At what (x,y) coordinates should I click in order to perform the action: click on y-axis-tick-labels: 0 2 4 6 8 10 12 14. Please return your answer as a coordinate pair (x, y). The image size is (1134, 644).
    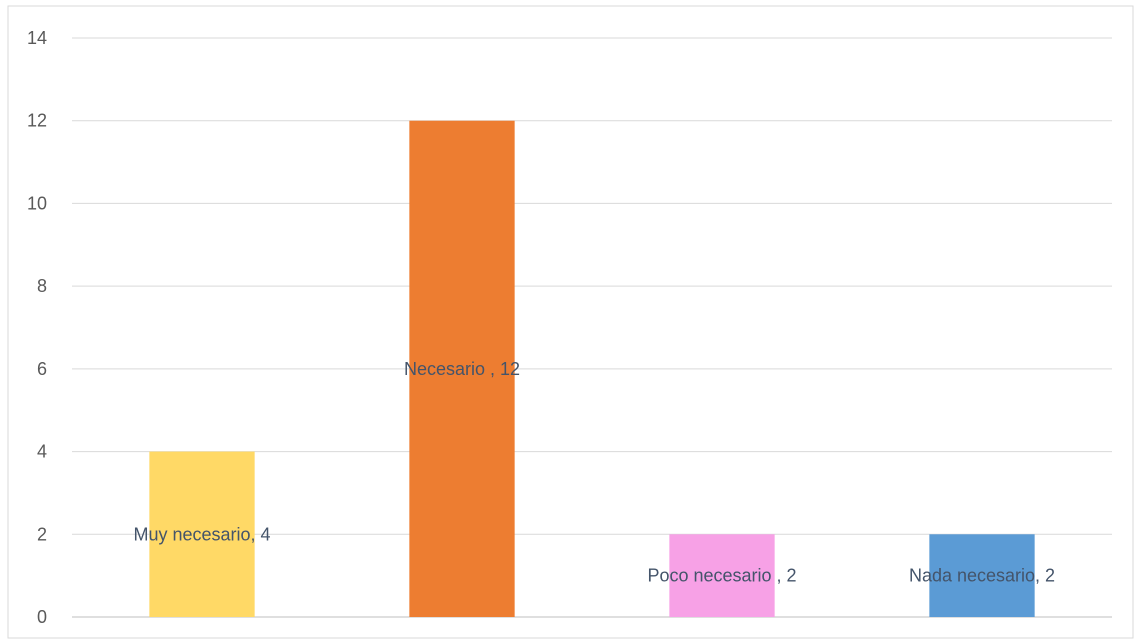
    Looking at the image, I should click on (37, 327).